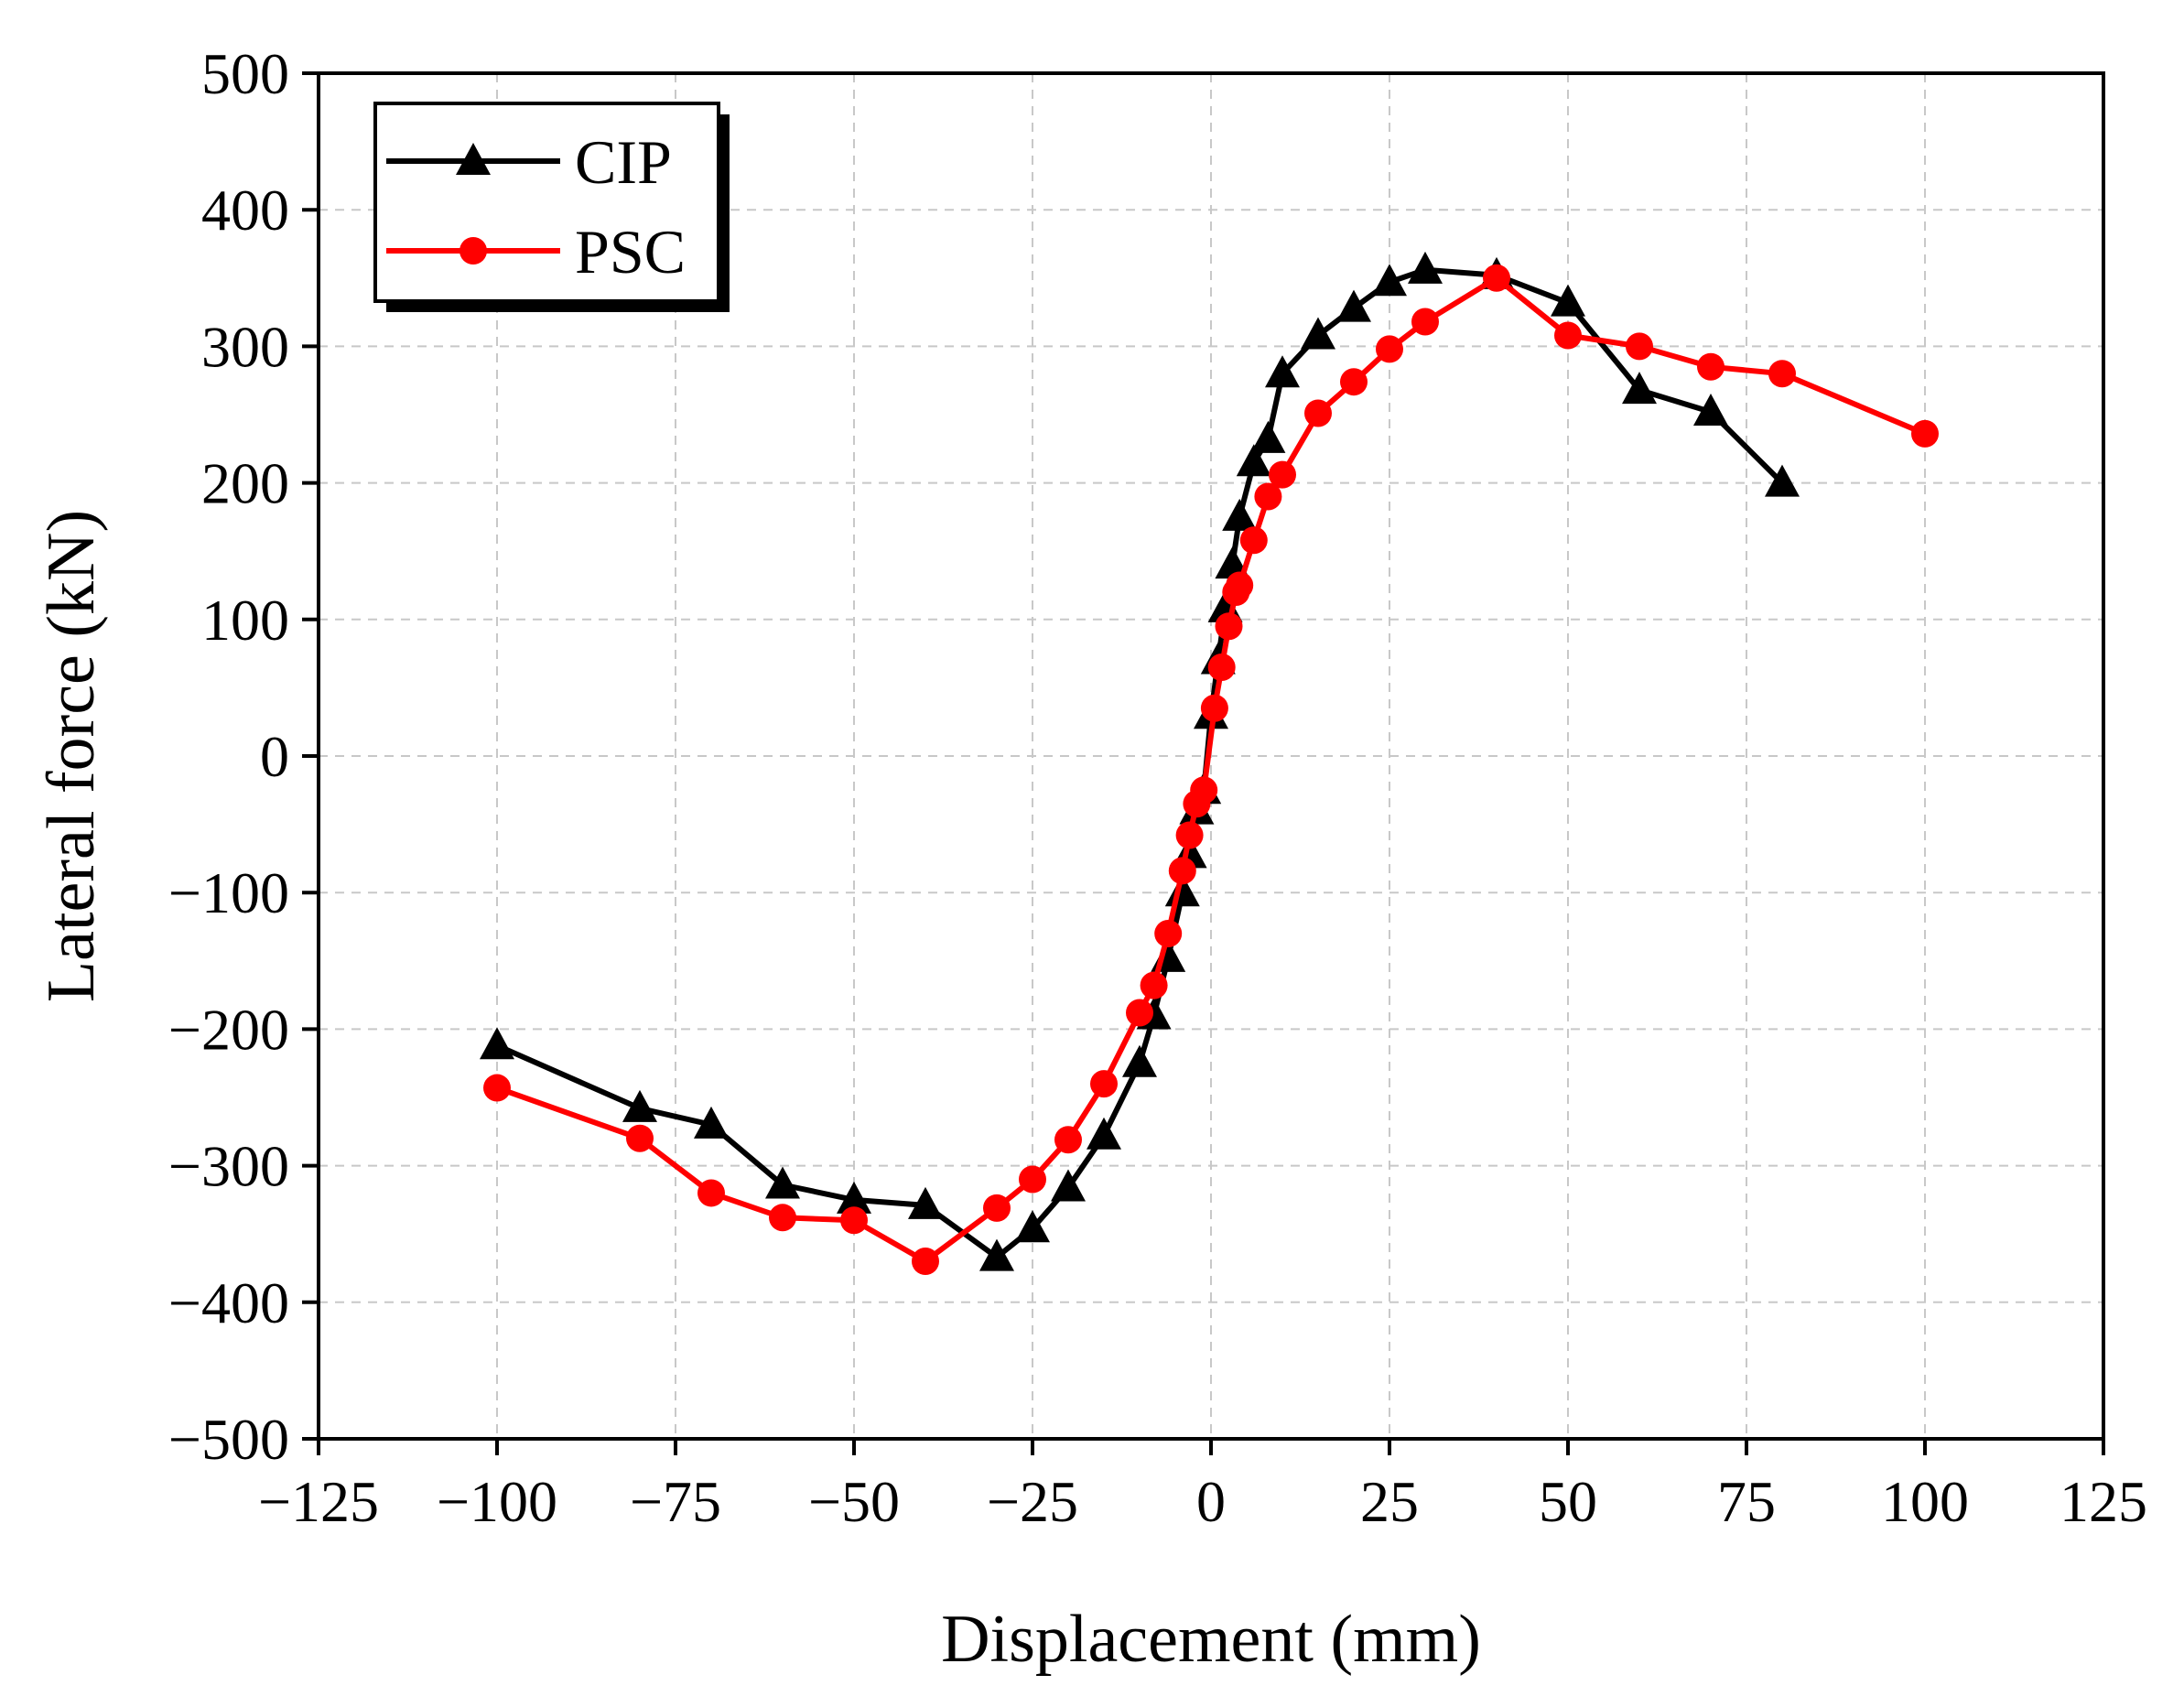 The image size is (2184, 1707). I want to click on legend-box, so click(546, 202).